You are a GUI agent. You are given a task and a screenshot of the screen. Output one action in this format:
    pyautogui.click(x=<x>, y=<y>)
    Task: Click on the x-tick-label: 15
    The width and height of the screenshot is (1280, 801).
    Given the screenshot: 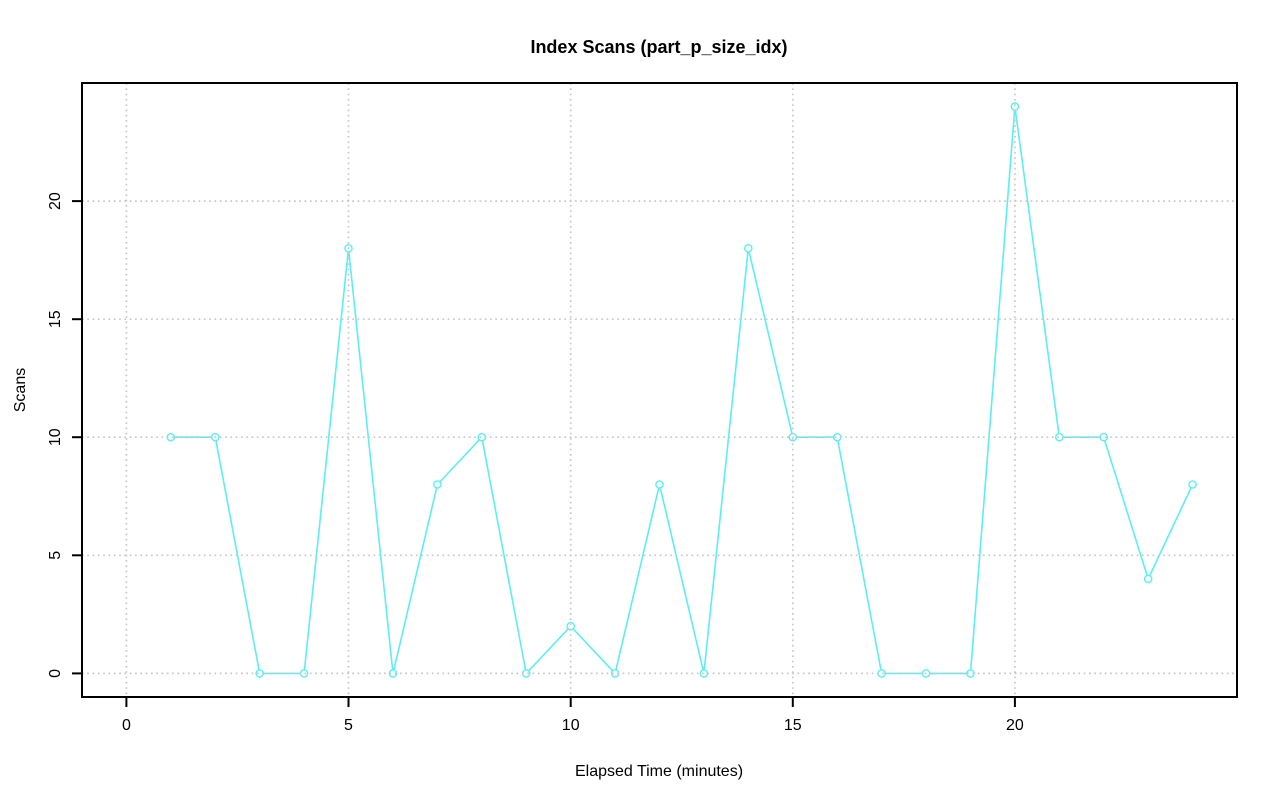 What is the action you would take?
    pyautogui.click(x=793, y=725)
    